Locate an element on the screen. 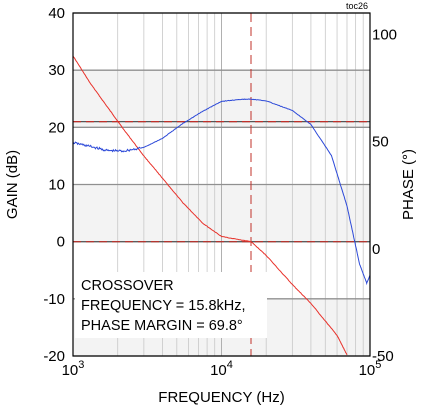 The width and height of the screenshot is (421, 411). y-left-tick-label-40: 40 is located at coordinates (56, 13).